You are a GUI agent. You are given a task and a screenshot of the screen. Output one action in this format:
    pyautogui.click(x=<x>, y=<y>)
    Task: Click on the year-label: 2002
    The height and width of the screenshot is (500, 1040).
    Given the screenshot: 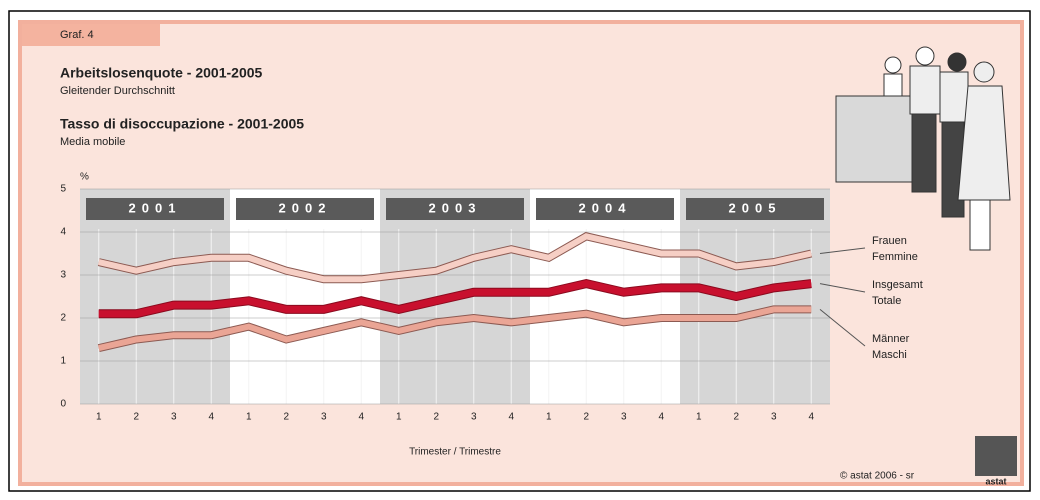 What is the action you would take?
    pyautogui.click(x=305, y=207)
    